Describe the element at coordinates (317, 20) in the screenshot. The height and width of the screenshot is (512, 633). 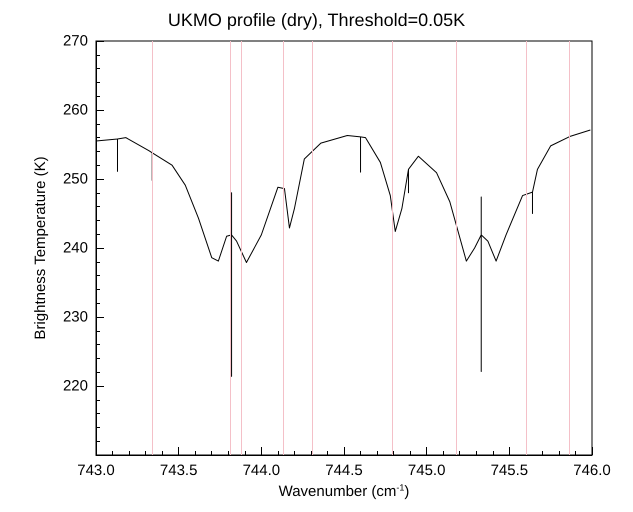
I see `chart-title: UKMO profile (dry), Threshold=0.05K` at that location.